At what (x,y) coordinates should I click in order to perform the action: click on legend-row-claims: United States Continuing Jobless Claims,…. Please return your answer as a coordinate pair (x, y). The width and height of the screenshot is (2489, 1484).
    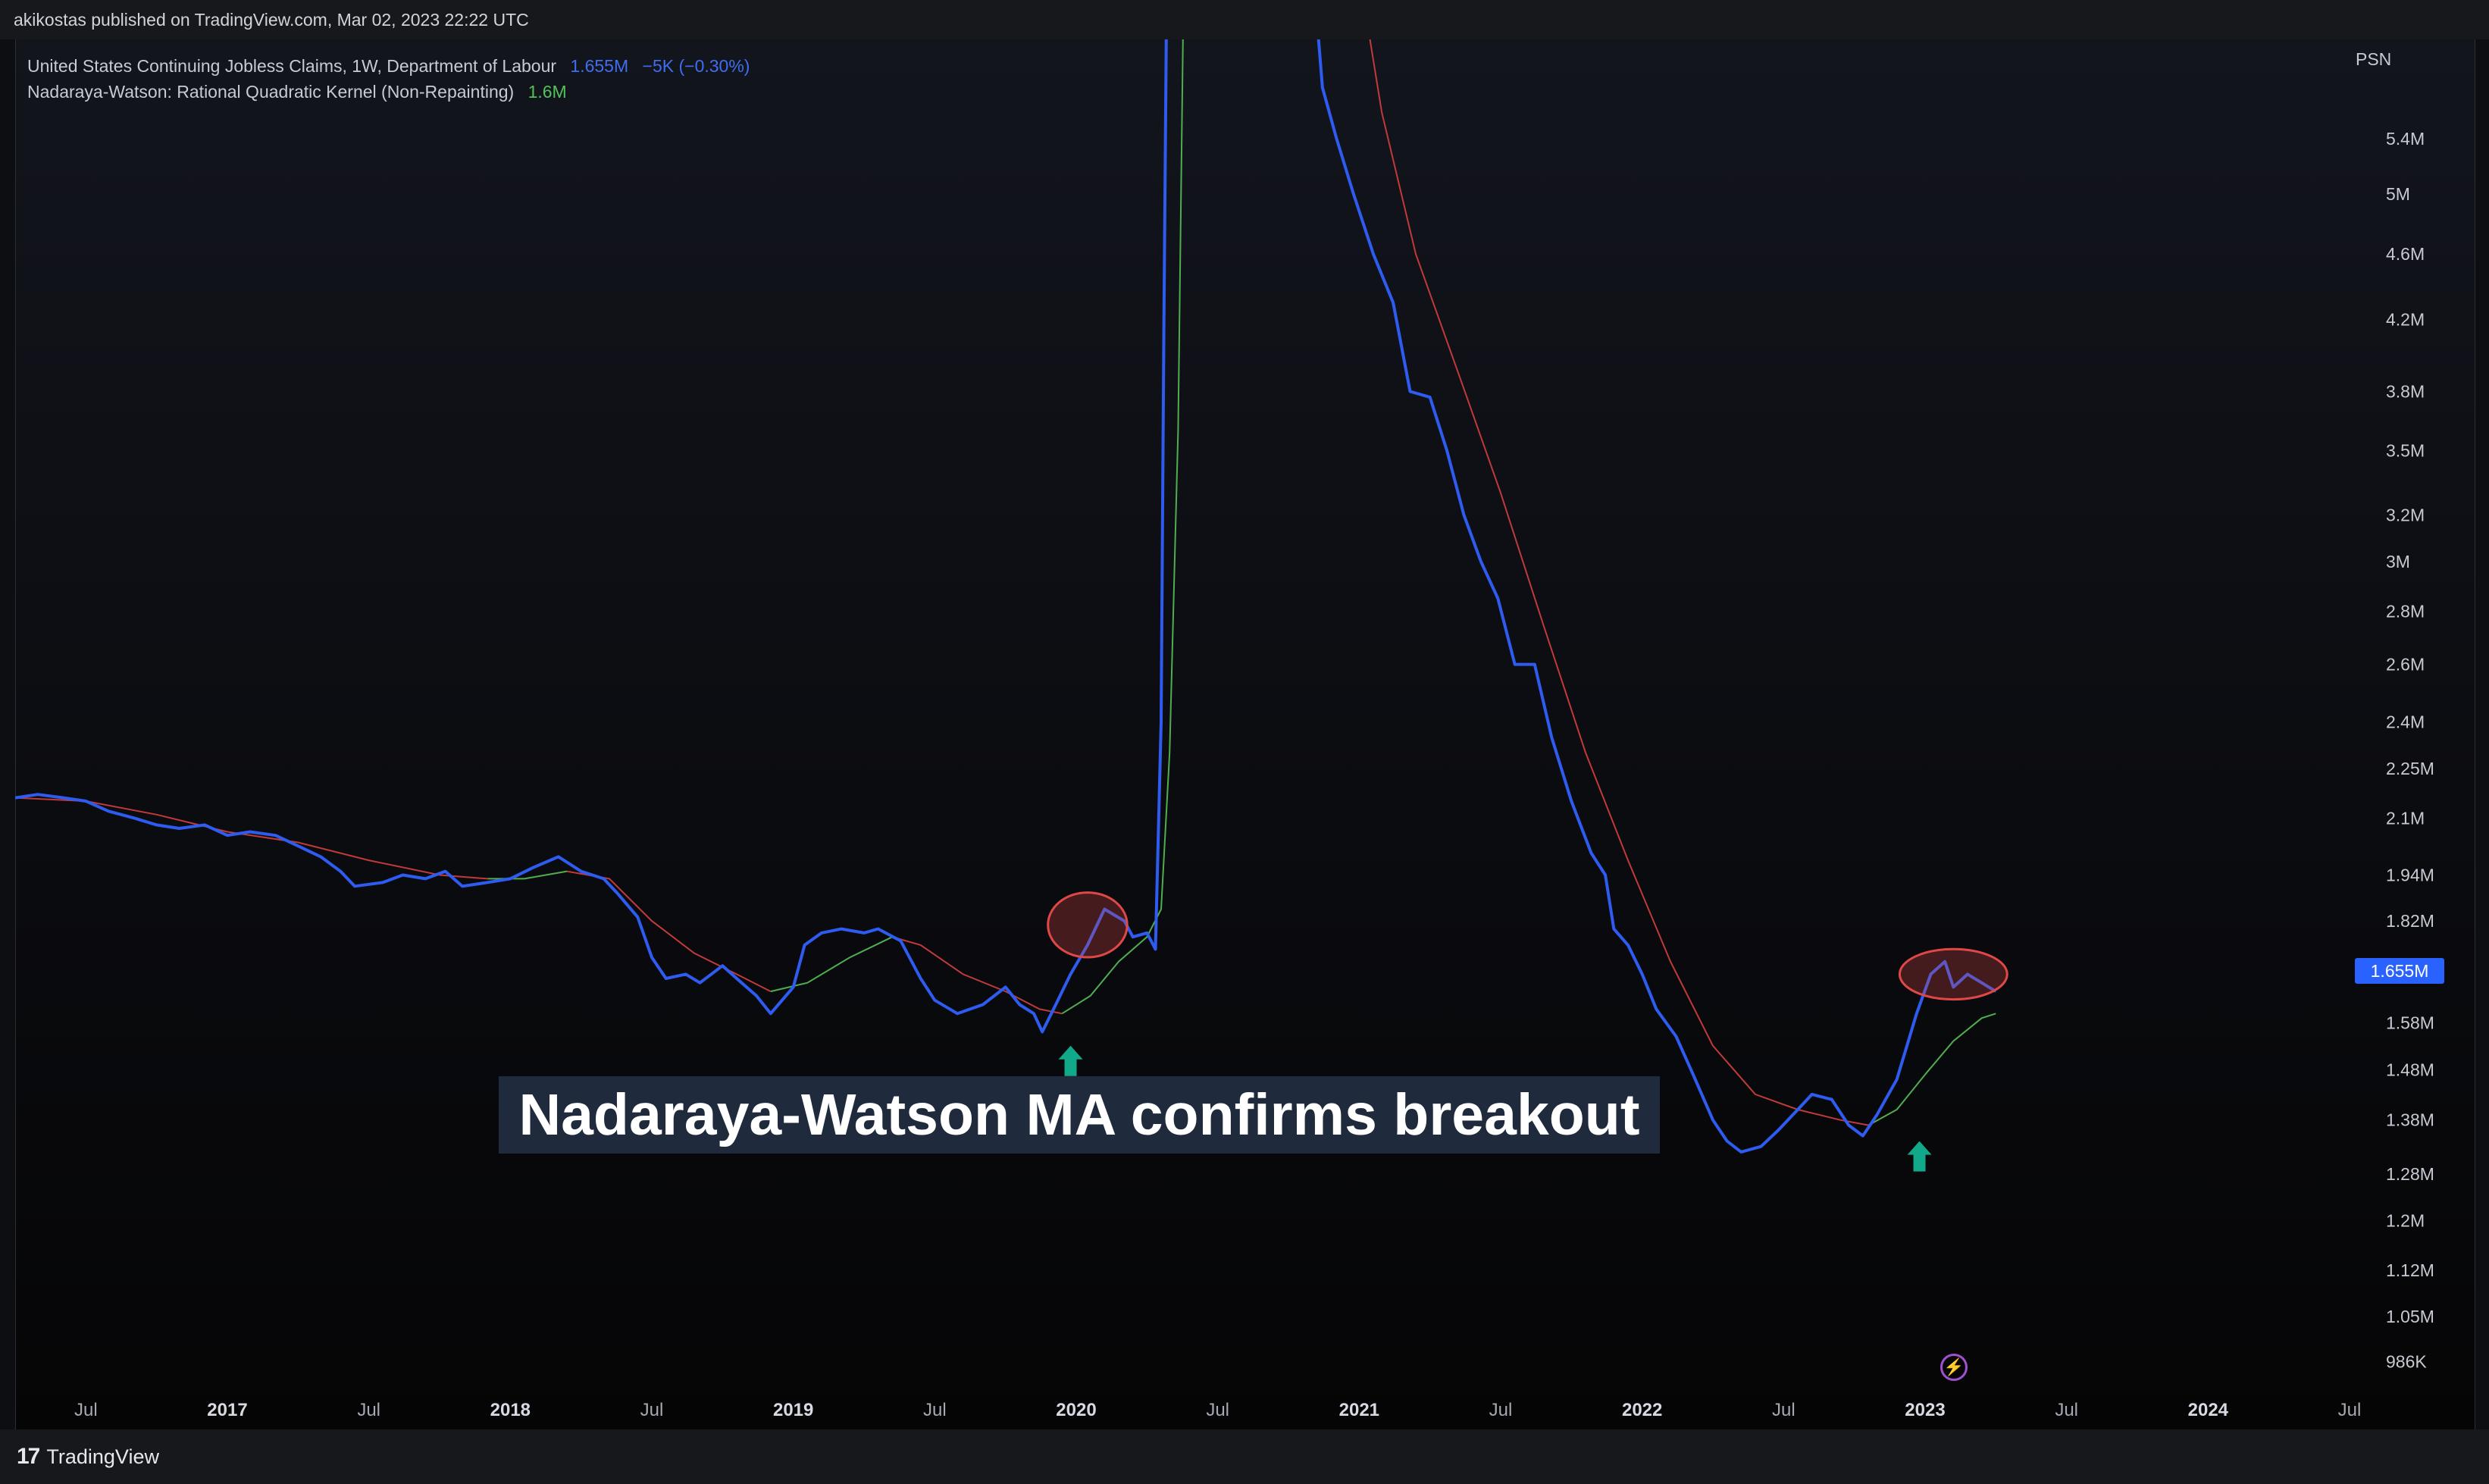
    Looking at the image, I should click on (388, 66).